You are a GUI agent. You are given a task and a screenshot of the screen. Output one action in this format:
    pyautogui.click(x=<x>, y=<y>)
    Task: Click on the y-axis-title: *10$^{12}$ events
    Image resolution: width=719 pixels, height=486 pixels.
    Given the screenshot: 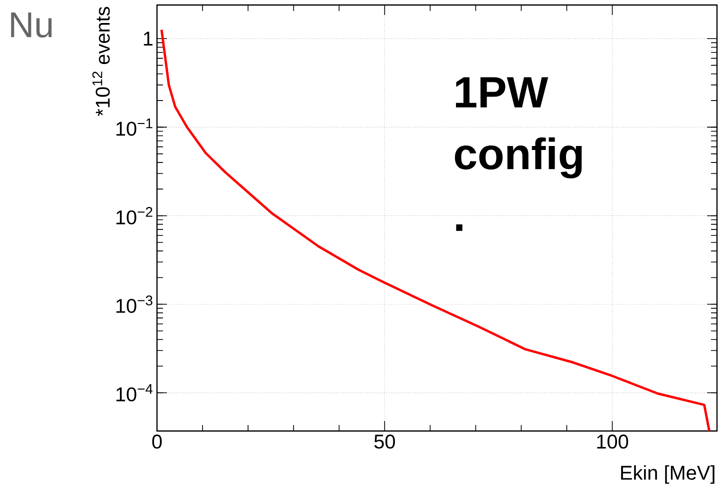 What is the action you would take?
    pyautogui.click(x=101, y=61)
    